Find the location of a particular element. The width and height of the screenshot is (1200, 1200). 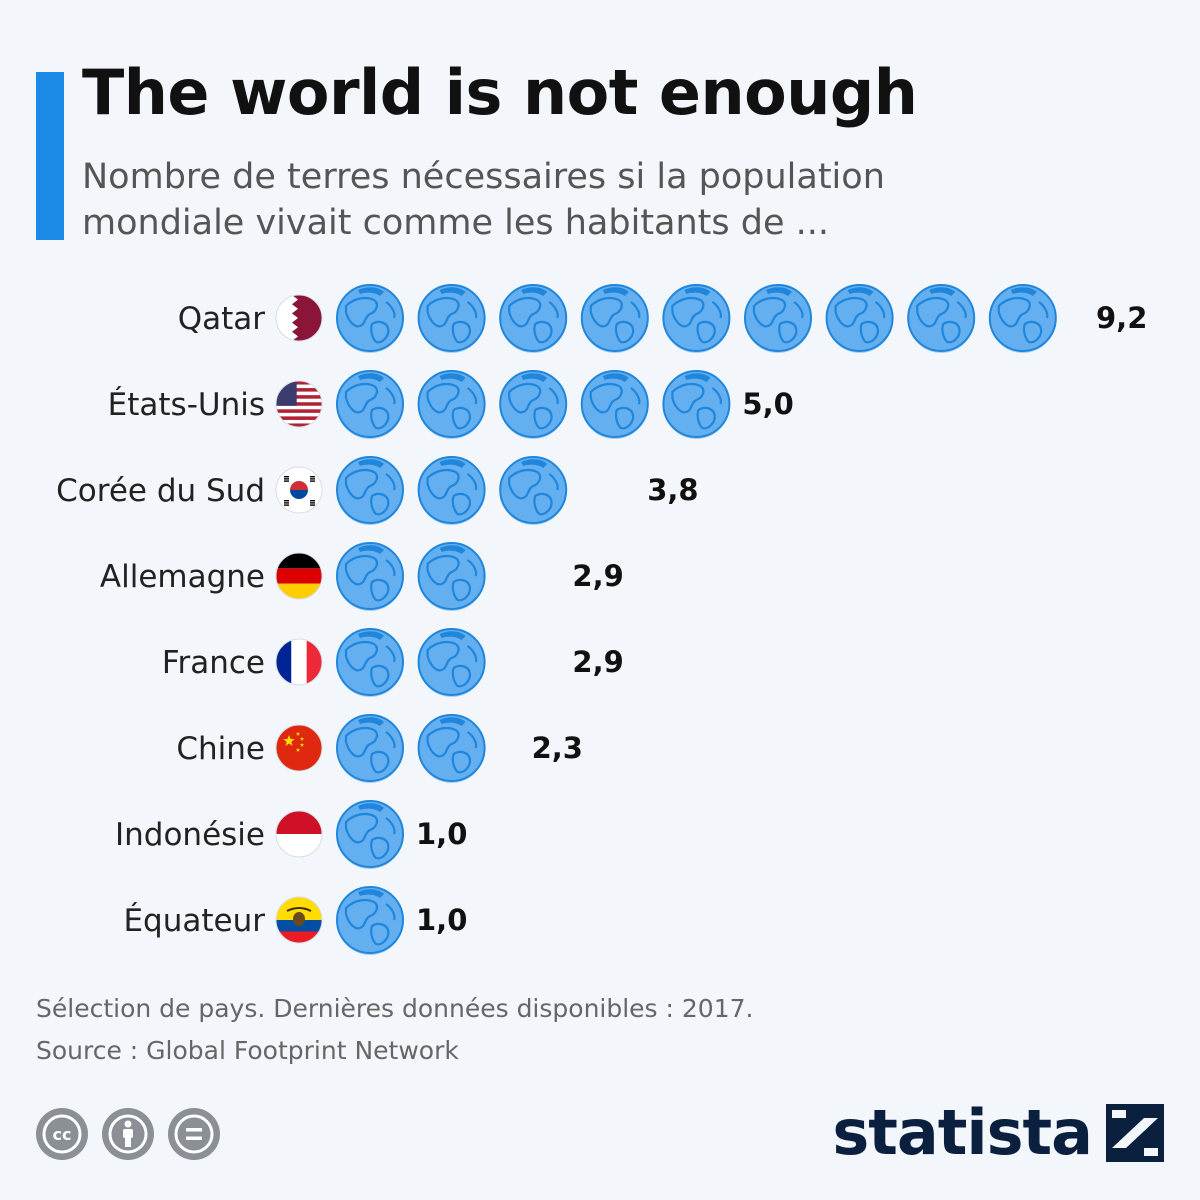

value-label: 2,3 is located at coordinates (557, 748).